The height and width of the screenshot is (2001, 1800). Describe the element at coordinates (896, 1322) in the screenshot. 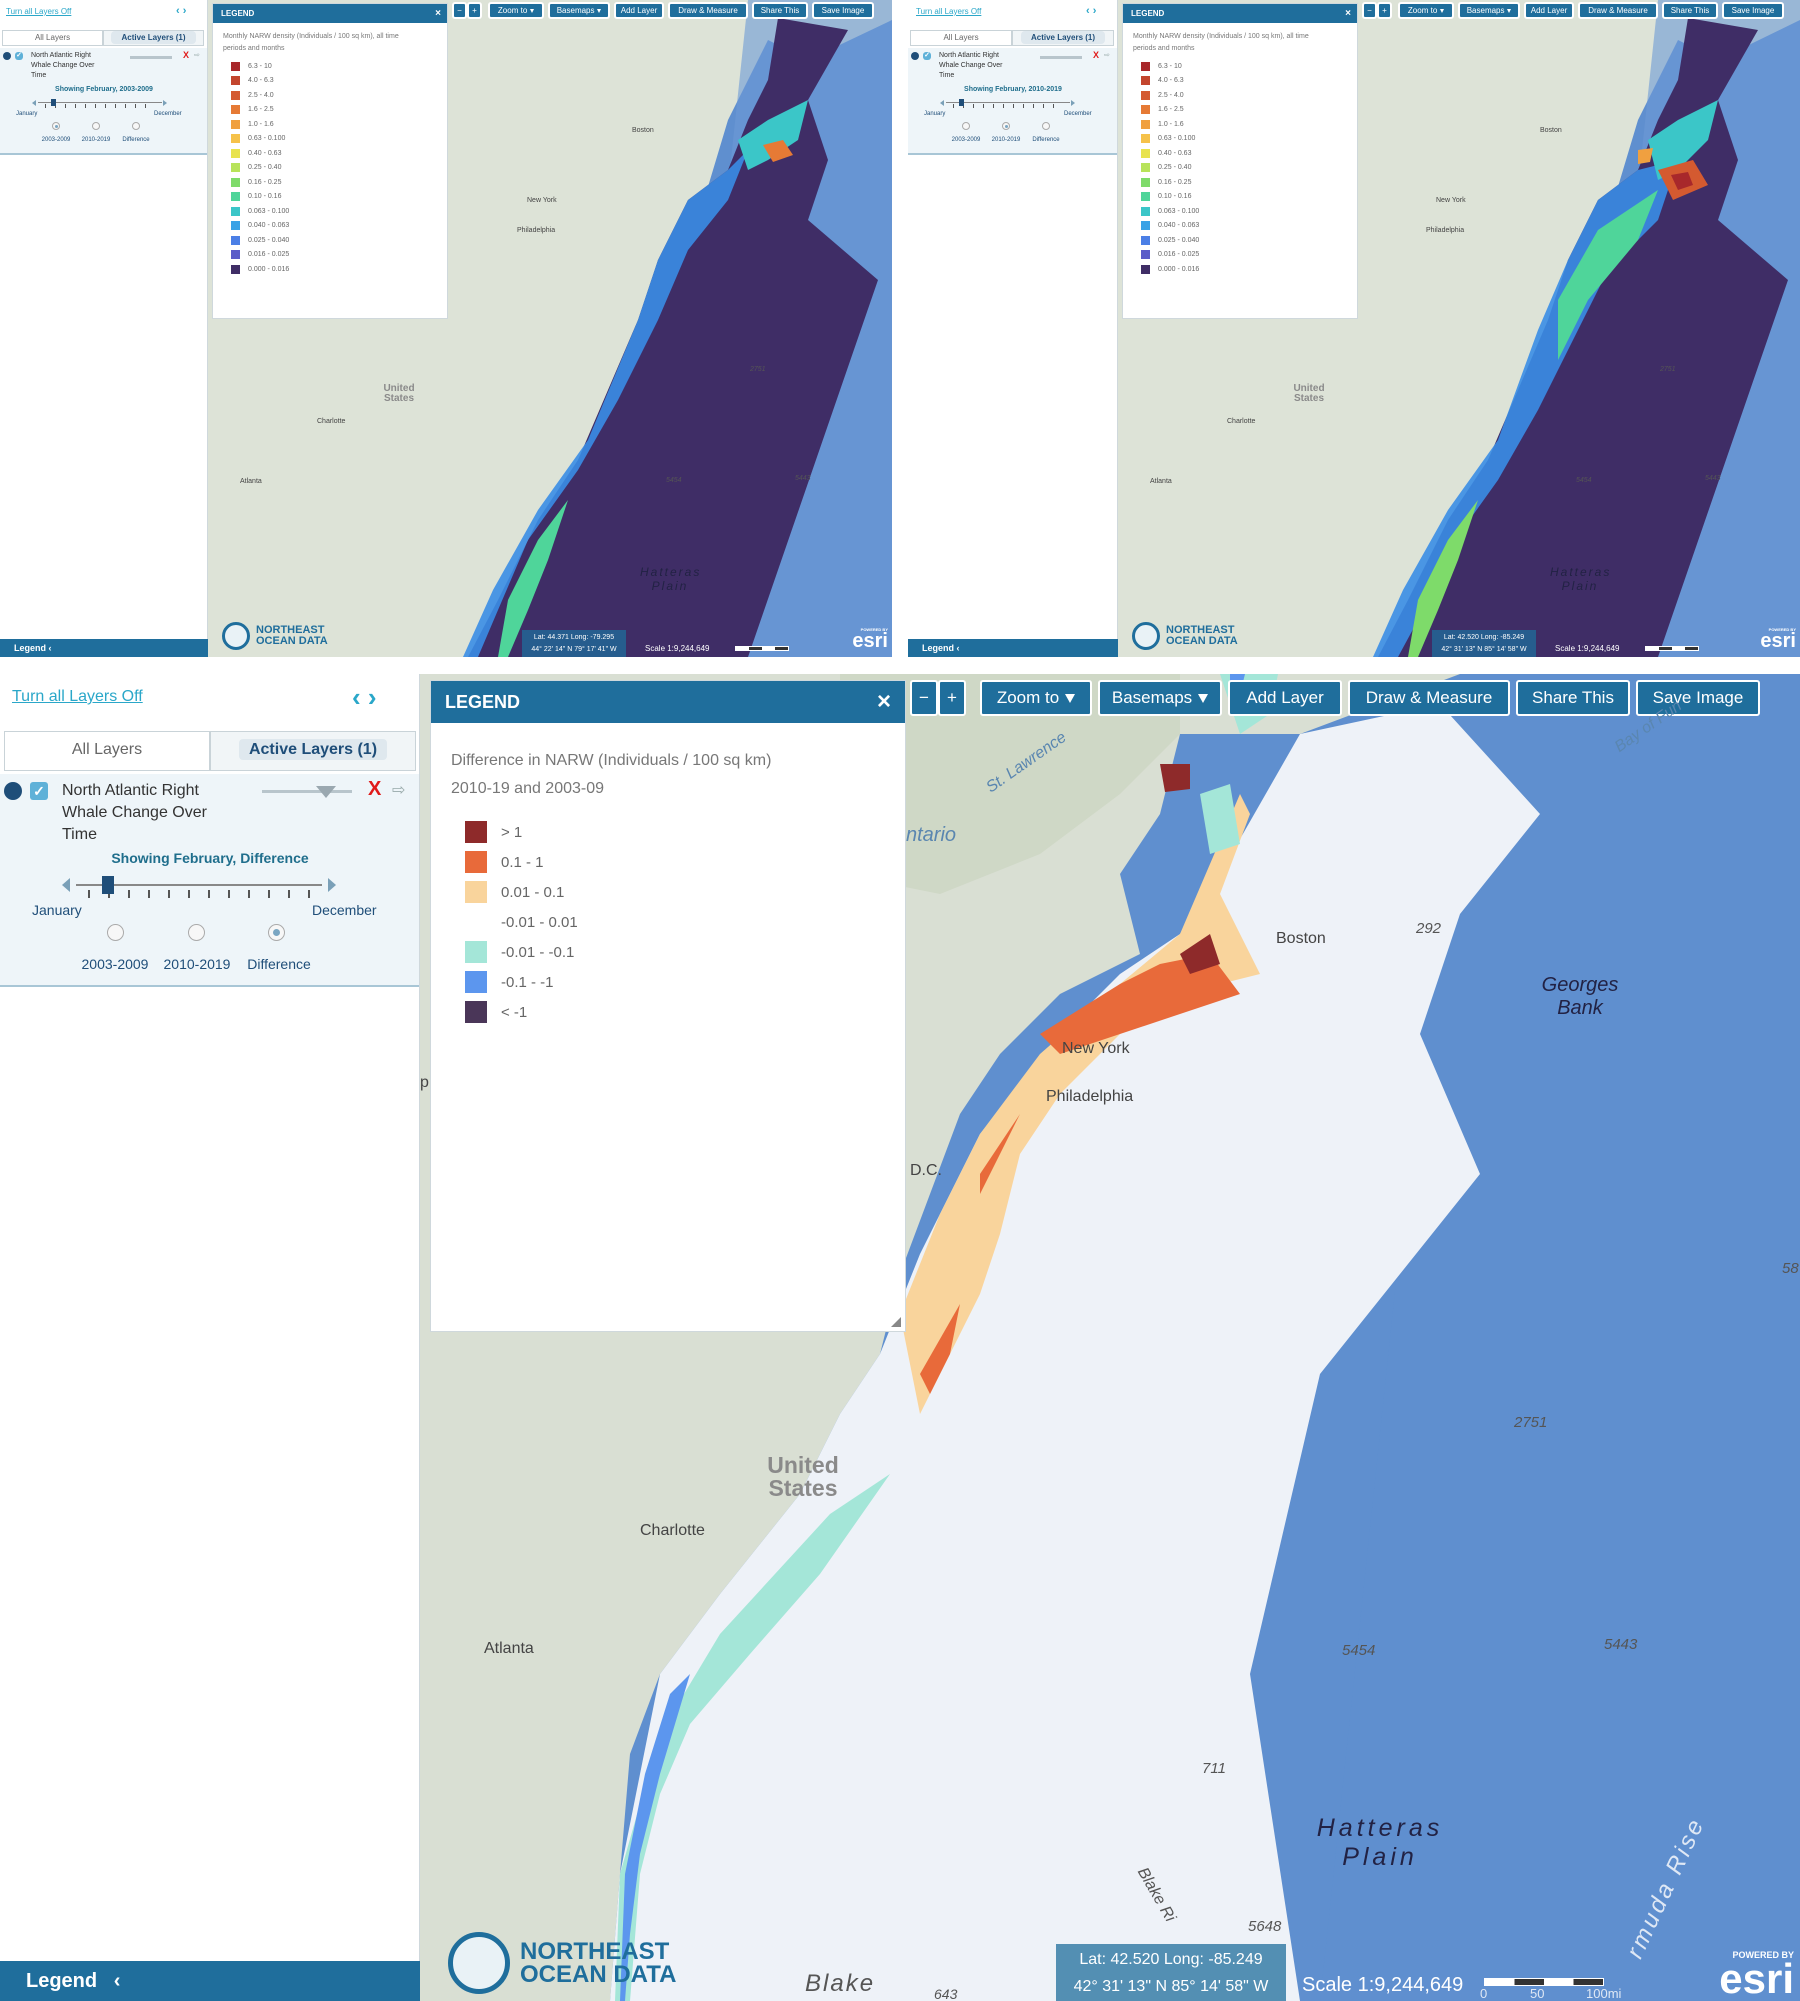

I see `resize-handle-icon` at that location.